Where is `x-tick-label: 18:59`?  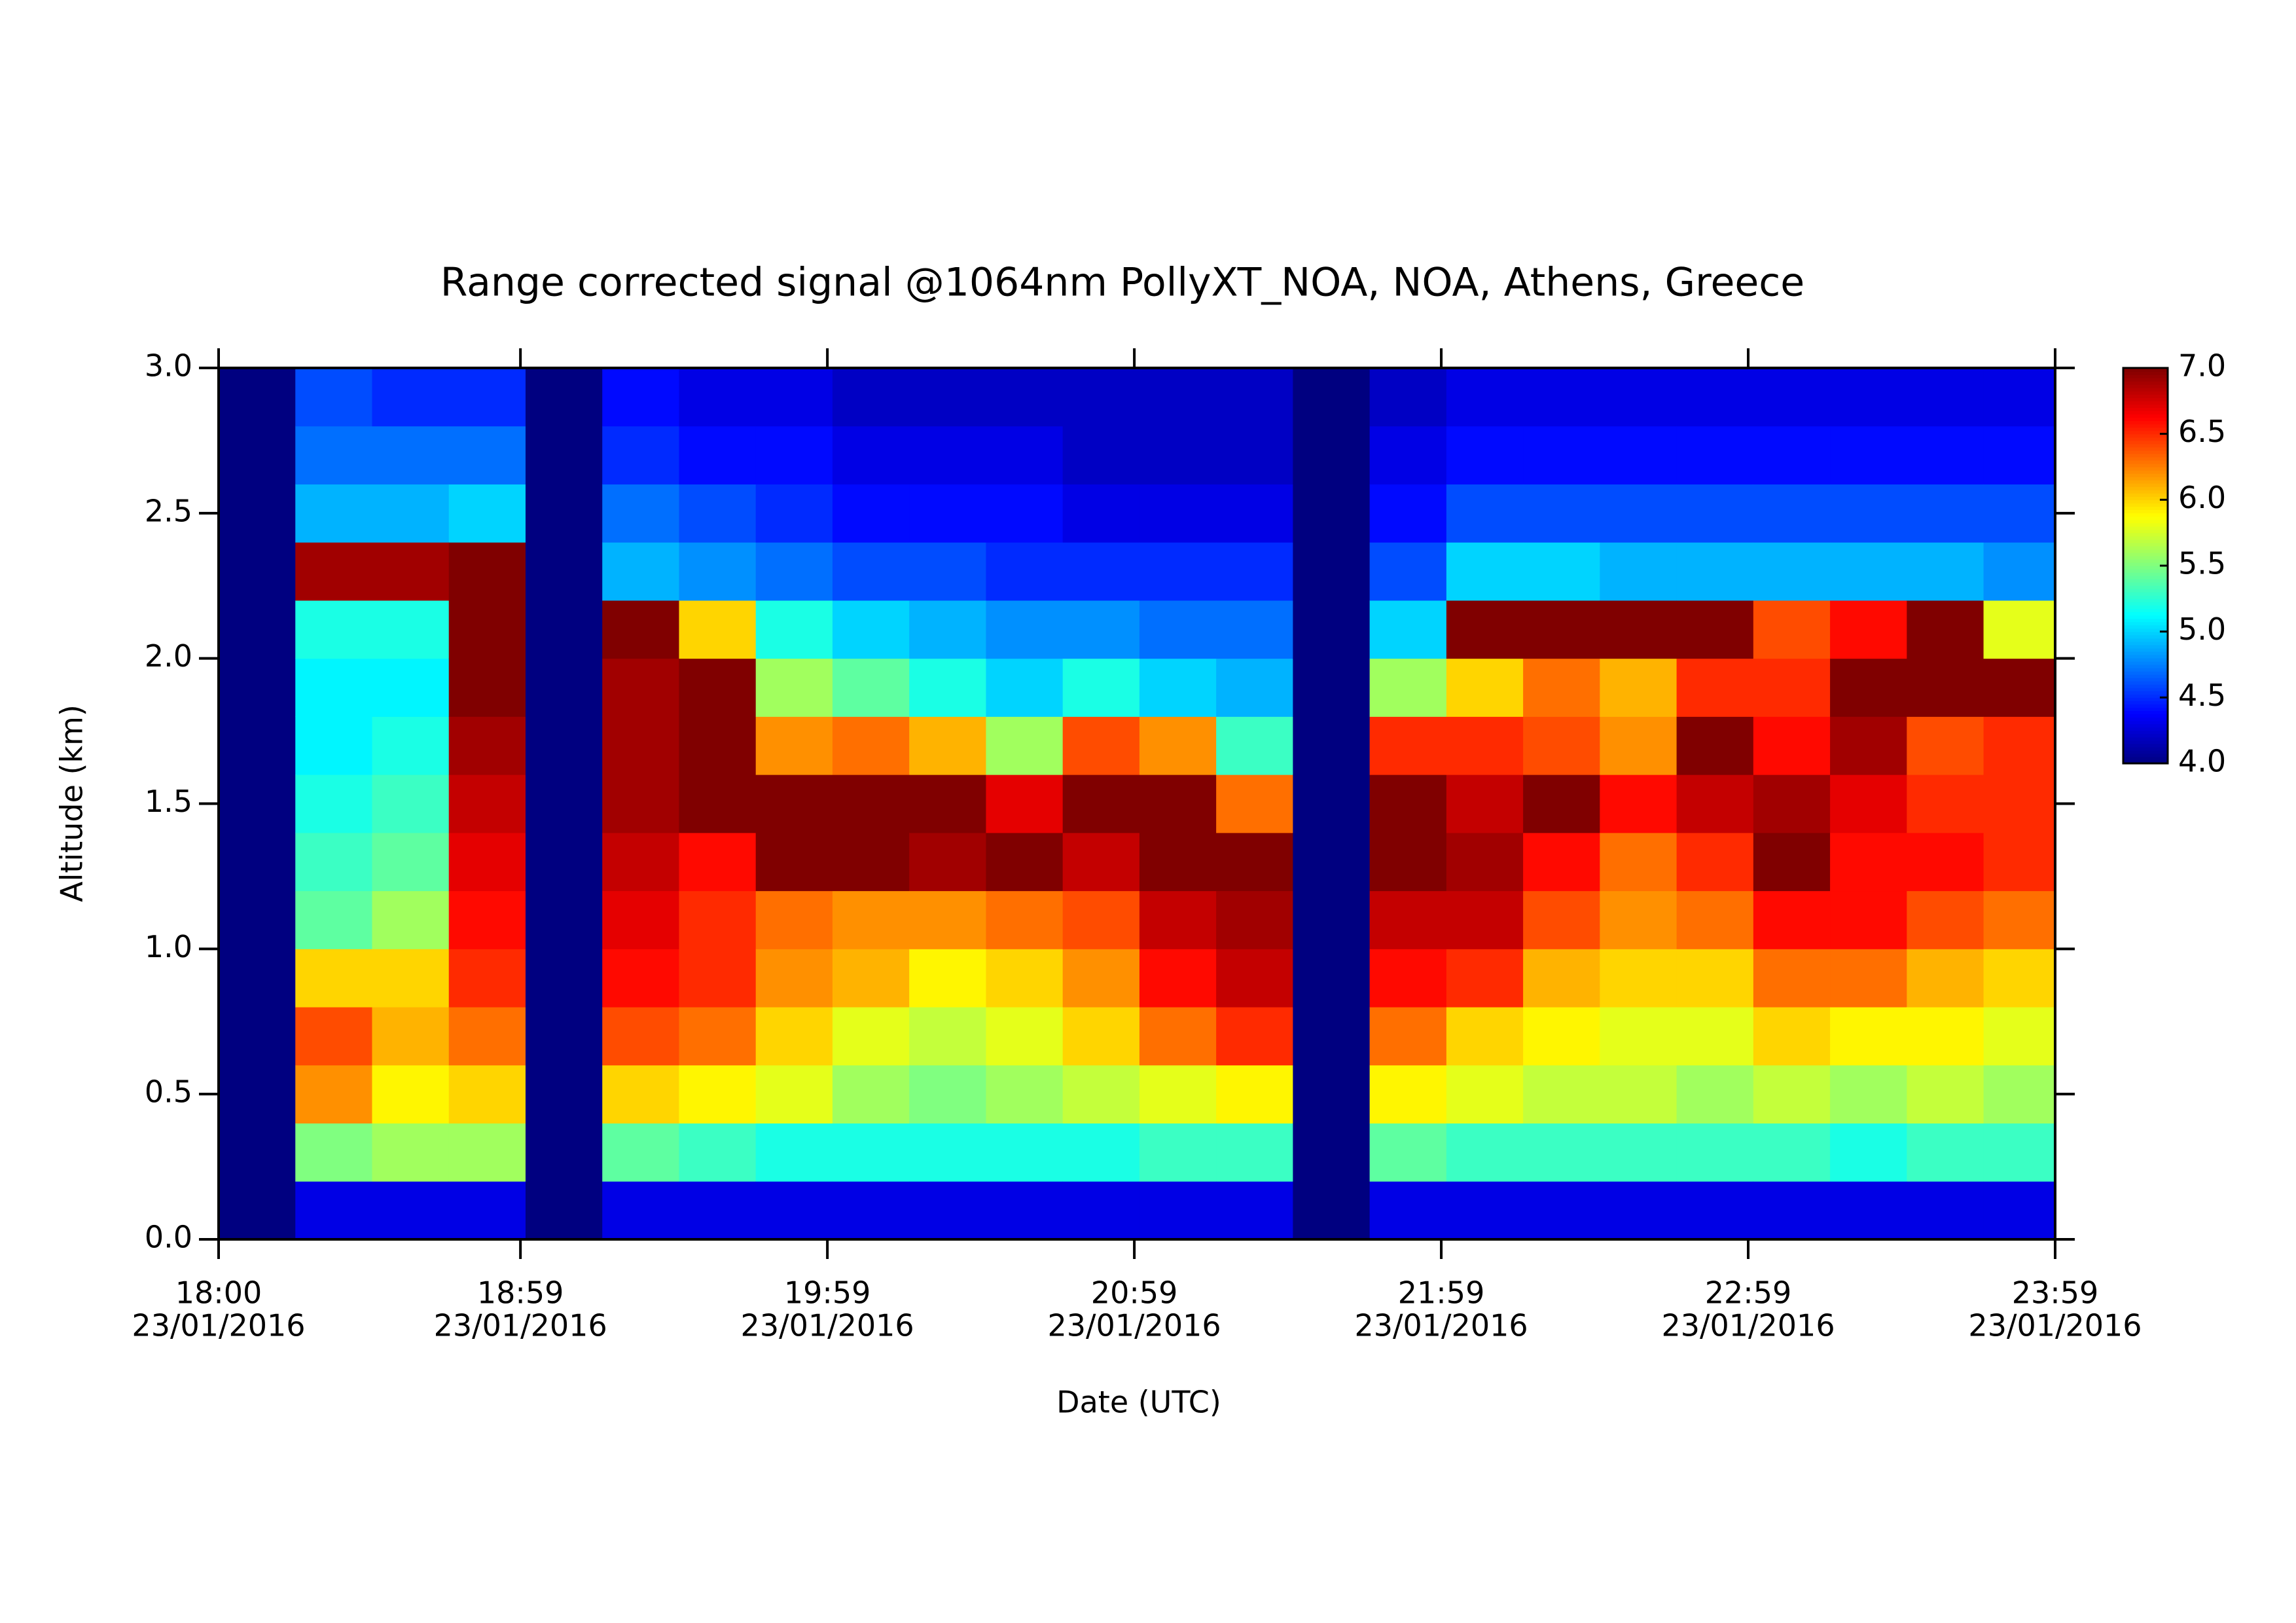
x-tick-label: 18:59 is located at coordinates (520, 1293).